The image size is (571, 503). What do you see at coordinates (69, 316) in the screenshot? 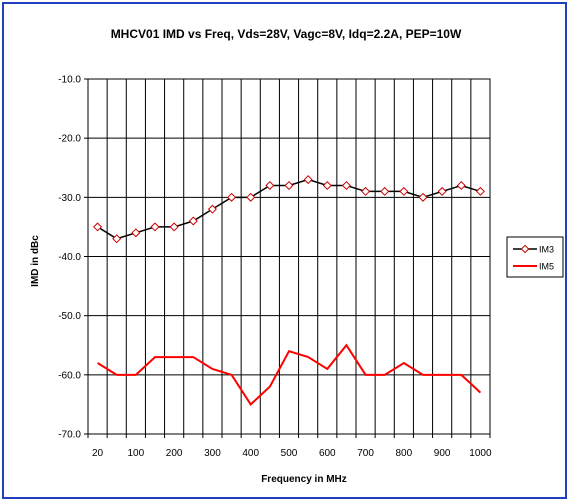
I see `y-tick-label: -50.0` at bounding box center [69, 316].